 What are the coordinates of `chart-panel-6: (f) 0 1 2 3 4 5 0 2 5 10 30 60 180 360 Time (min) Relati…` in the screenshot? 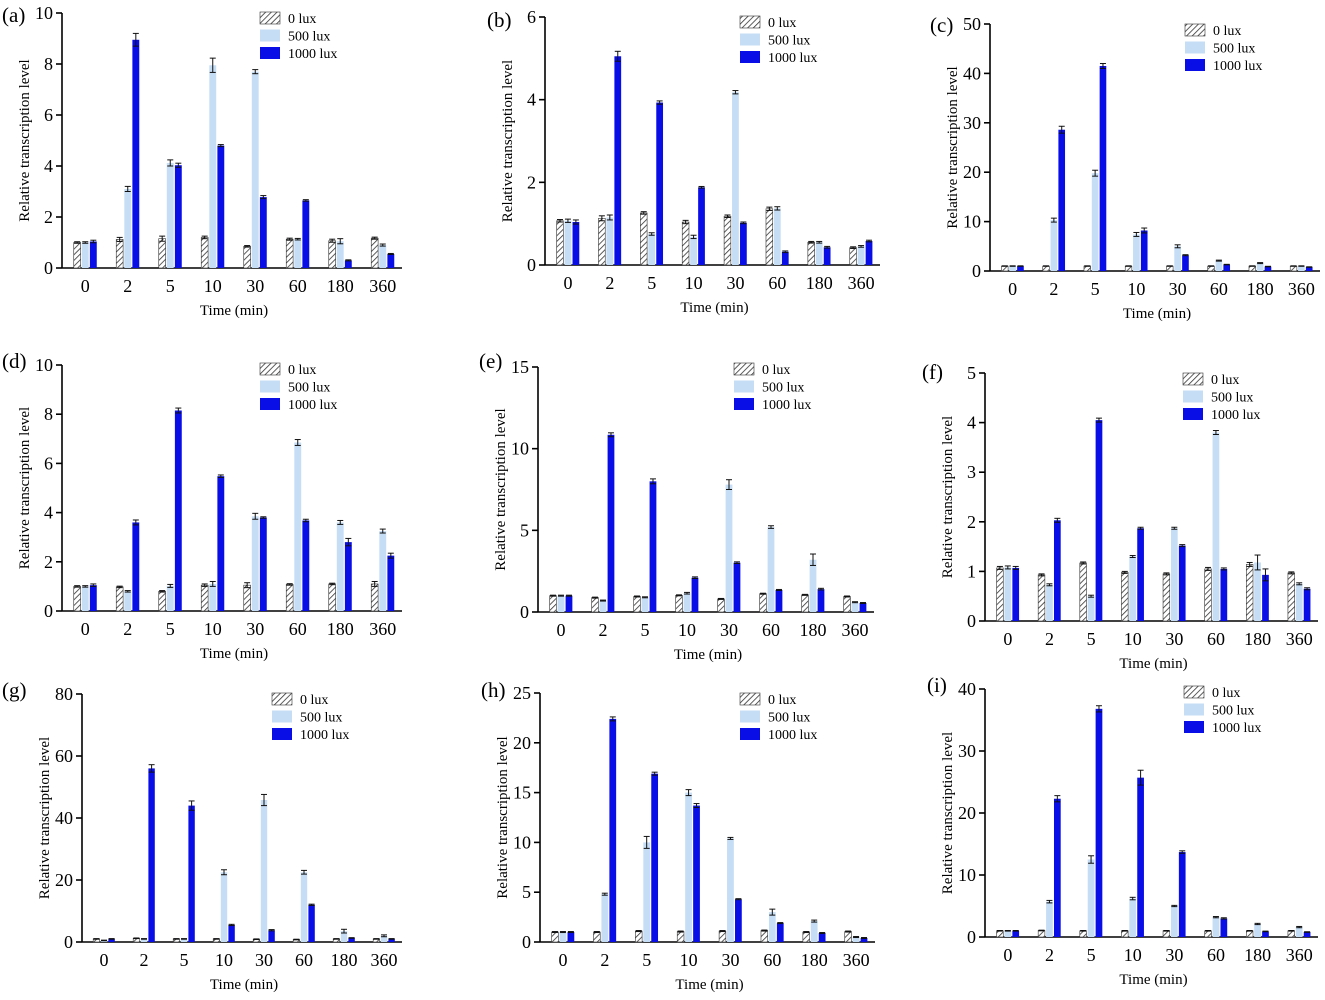 It's located at (1120, 516).